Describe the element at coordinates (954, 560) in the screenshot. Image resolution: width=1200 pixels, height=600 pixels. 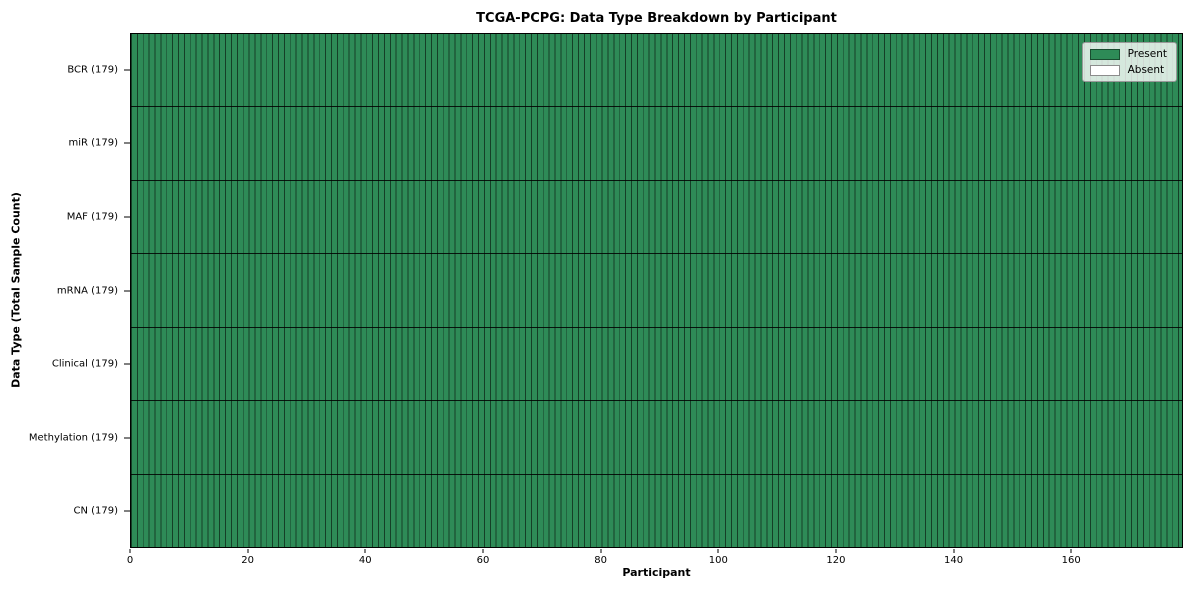
I see `x-tick-label: 140` at that location.